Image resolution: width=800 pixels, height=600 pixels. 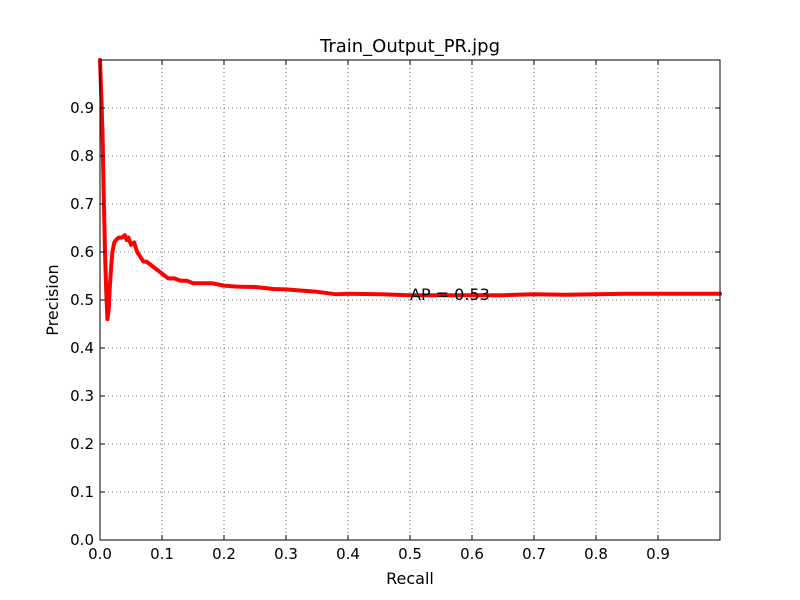 I want to click on x-tick-label: 0.2, so click(x=224, y=554).